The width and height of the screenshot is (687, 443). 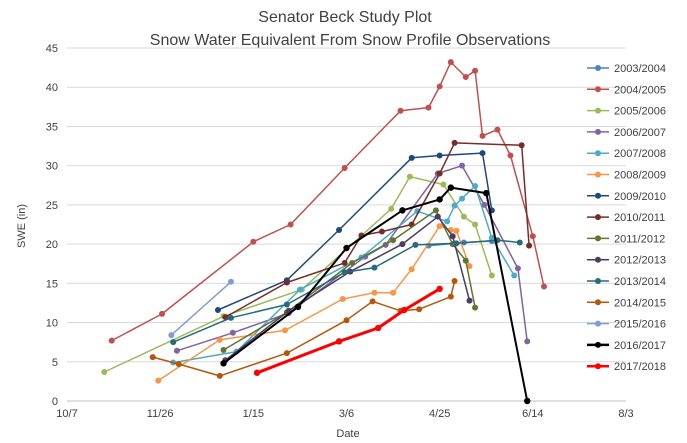 I want to click on series-2013-2014, so click(x=346, y=291).